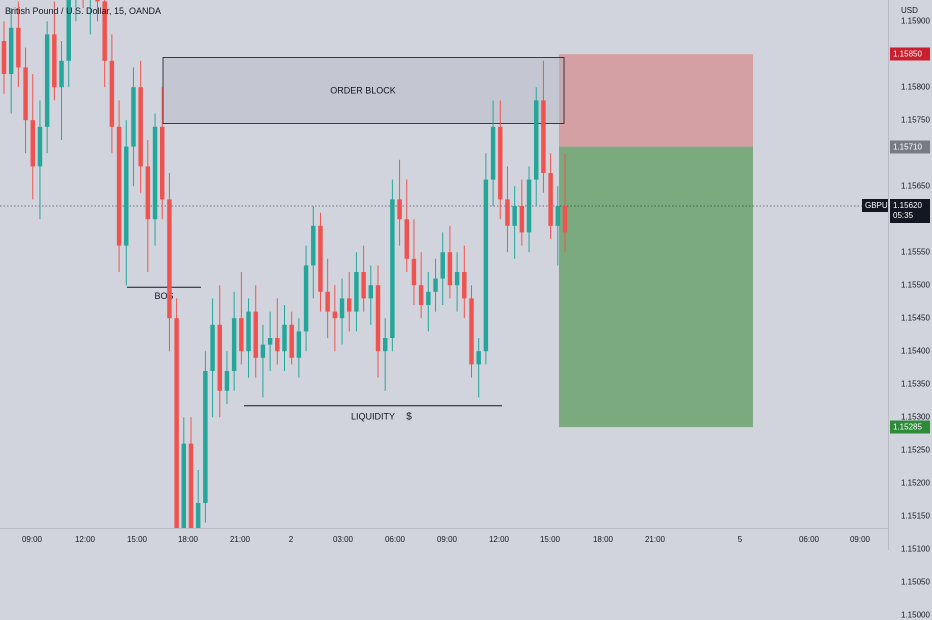  Describe the element at coordinates (915, 450) in the screenshot. I see `price-tick-label: 1.15250` at that location.